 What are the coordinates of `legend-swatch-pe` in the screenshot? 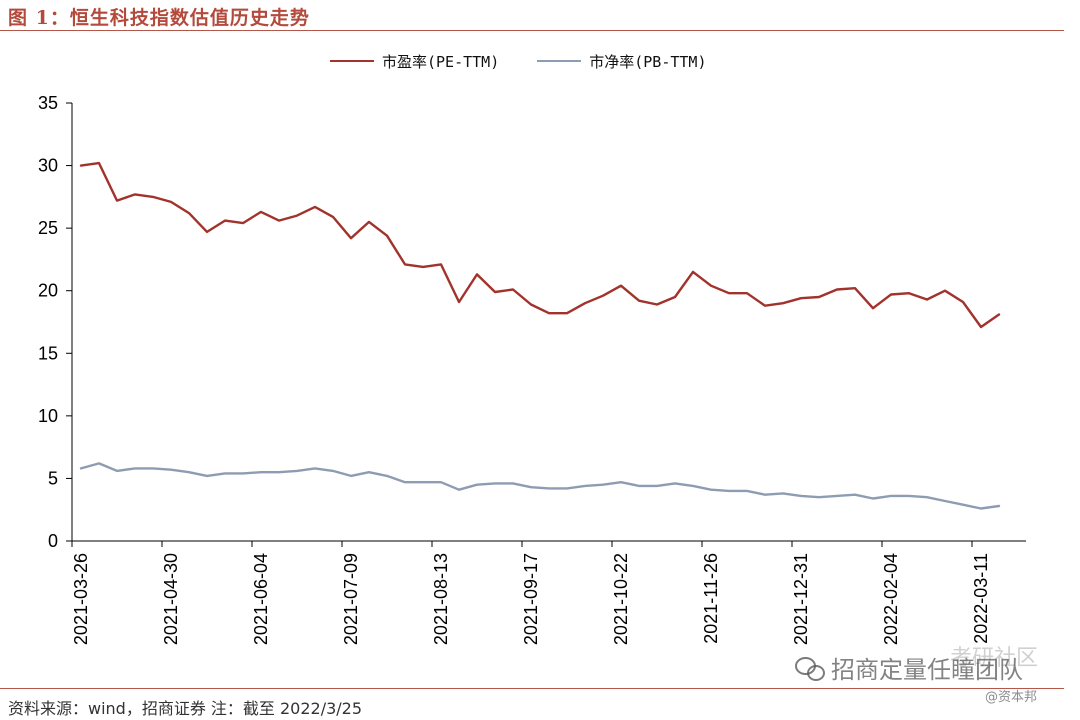 It's located at (352, 61).